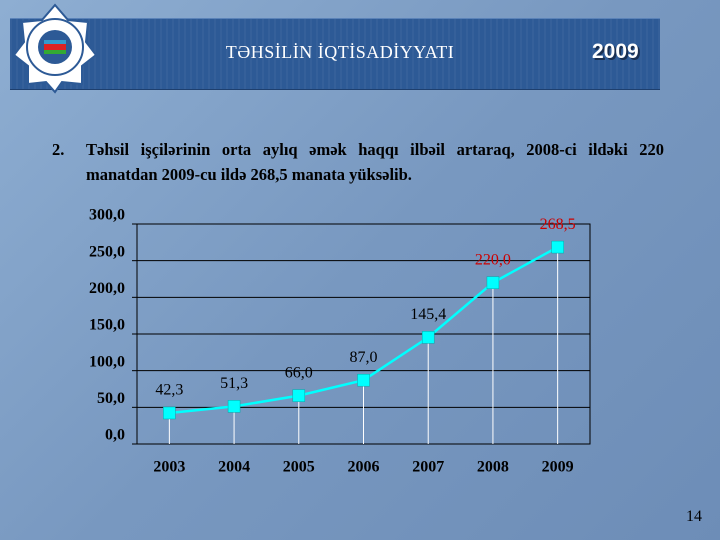  I want to click on y-tick-label: 250,0, so click(107, 251).